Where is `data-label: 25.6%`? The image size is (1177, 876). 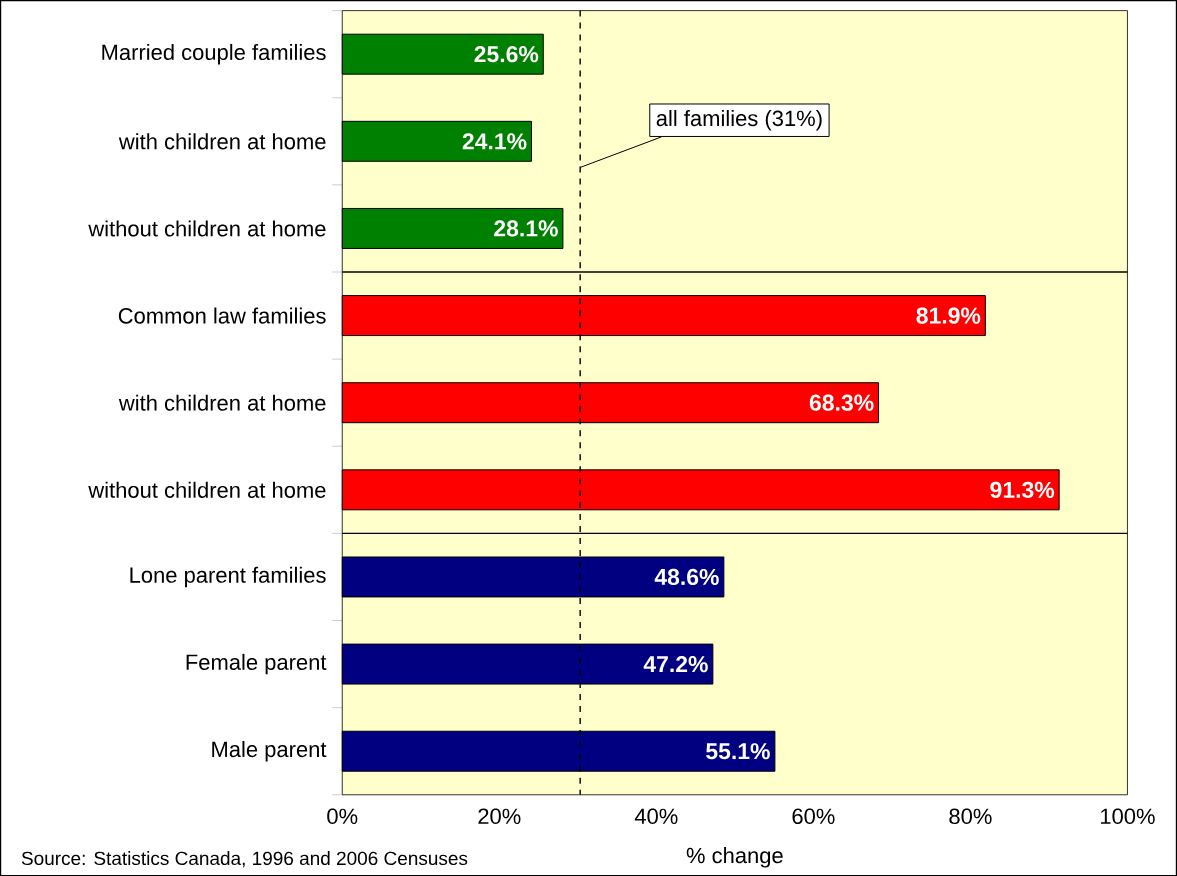 data-label: 25.6% is located at coordinates (506, 54).